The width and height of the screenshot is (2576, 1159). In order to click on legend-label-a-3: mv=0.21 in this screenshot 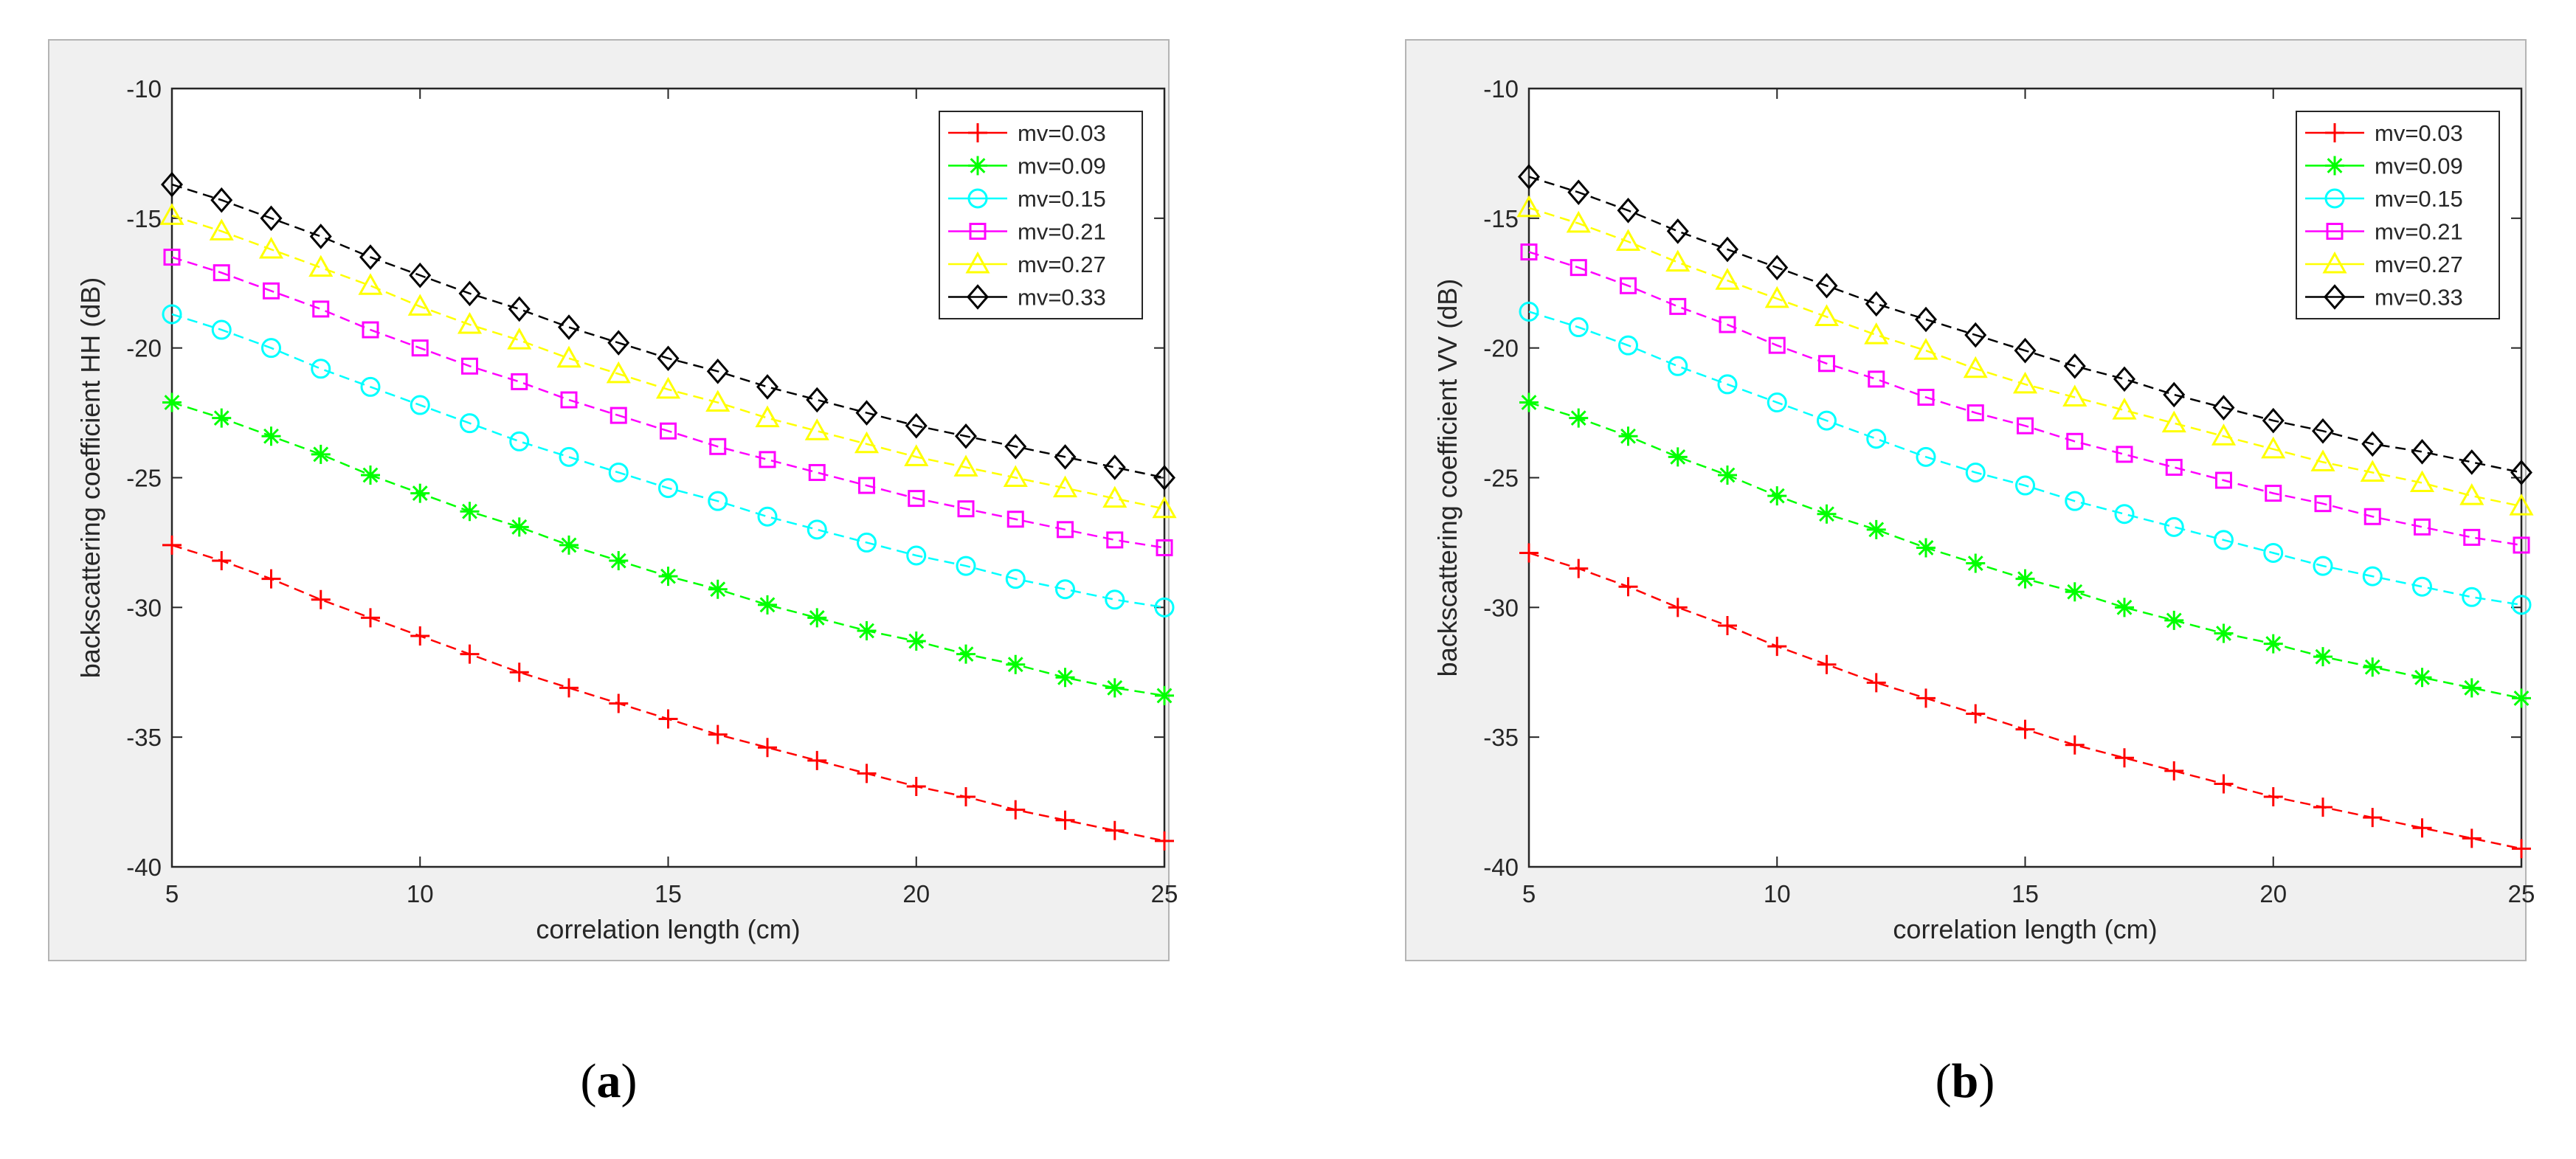, I will do `click(1062, 232)`.